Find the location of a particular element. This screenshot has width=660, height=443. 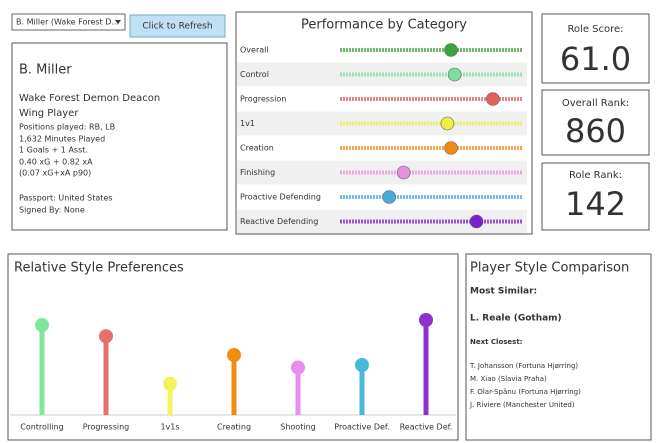

player-dropdown is located at coordinates (68, 22).